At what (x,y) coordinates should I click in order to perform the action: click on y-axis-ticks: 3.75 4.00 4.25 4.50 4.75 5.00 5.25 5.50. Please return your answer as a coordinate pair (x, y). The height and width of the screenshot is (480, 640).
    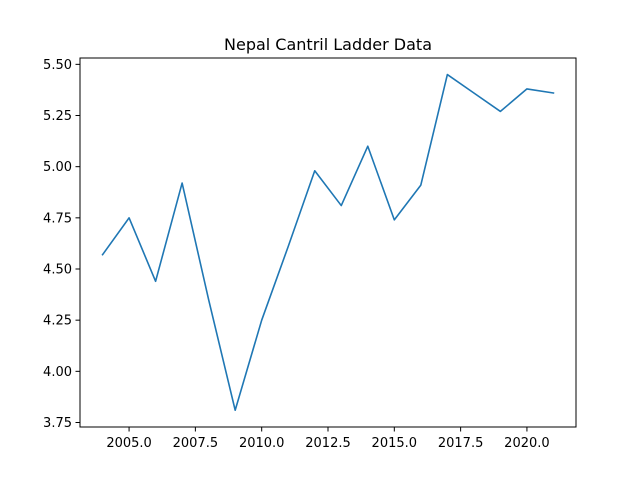
    Looking at the image, I should click on (61, 244).